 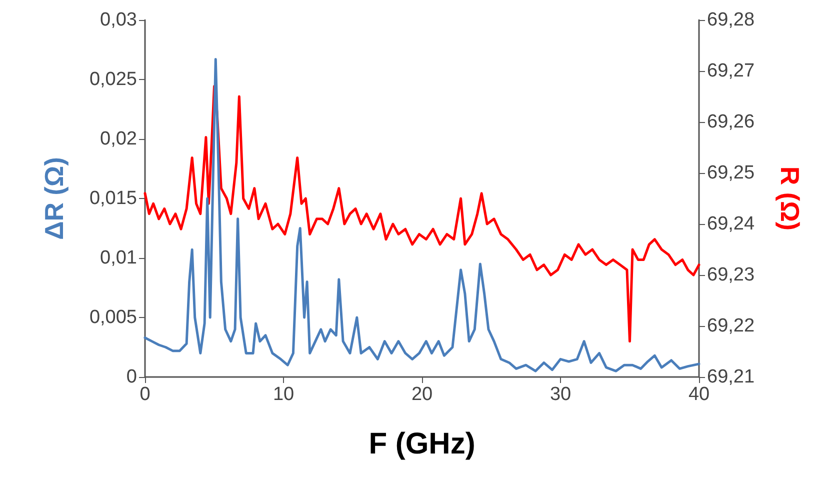 What do you see at coordinates (731, 122) in the screenshot?
I see `y2-tick-label: 69,26` at bounding box center [731, 122].